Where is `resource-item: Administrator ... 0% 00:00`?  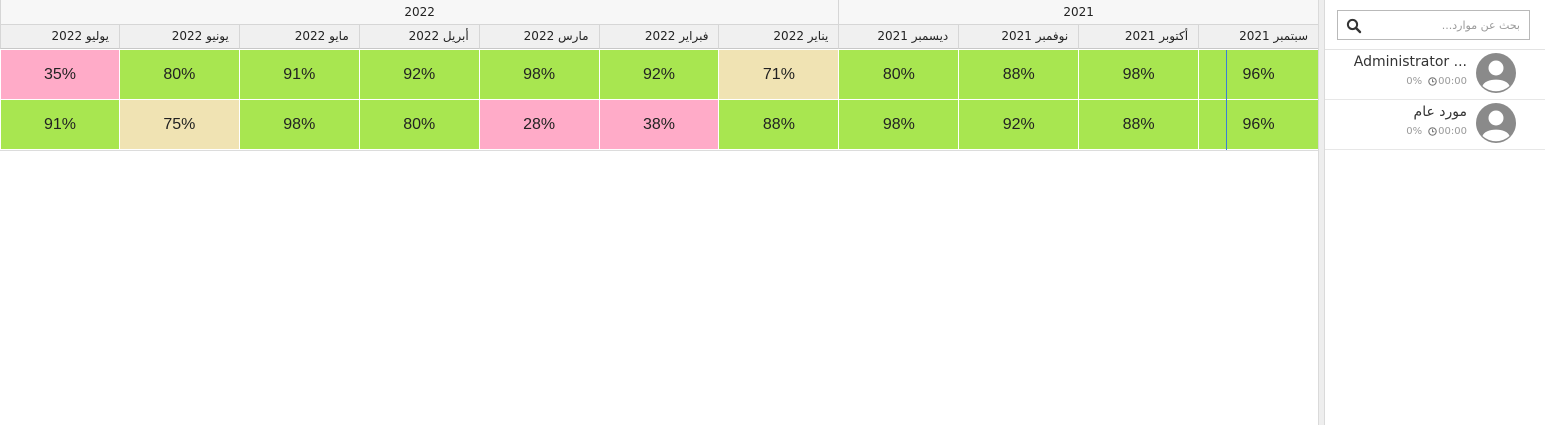 resource-item: Administrator ... 0% 00:00 is located at coordinates (1435, 75).